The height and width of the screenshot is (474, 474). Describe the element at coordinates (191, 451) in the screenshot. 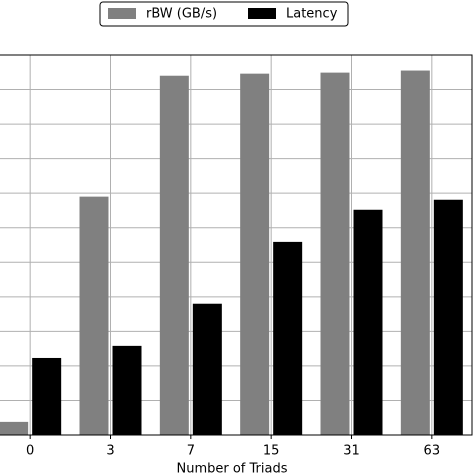

I see `x-tick-label: 7` at that location.